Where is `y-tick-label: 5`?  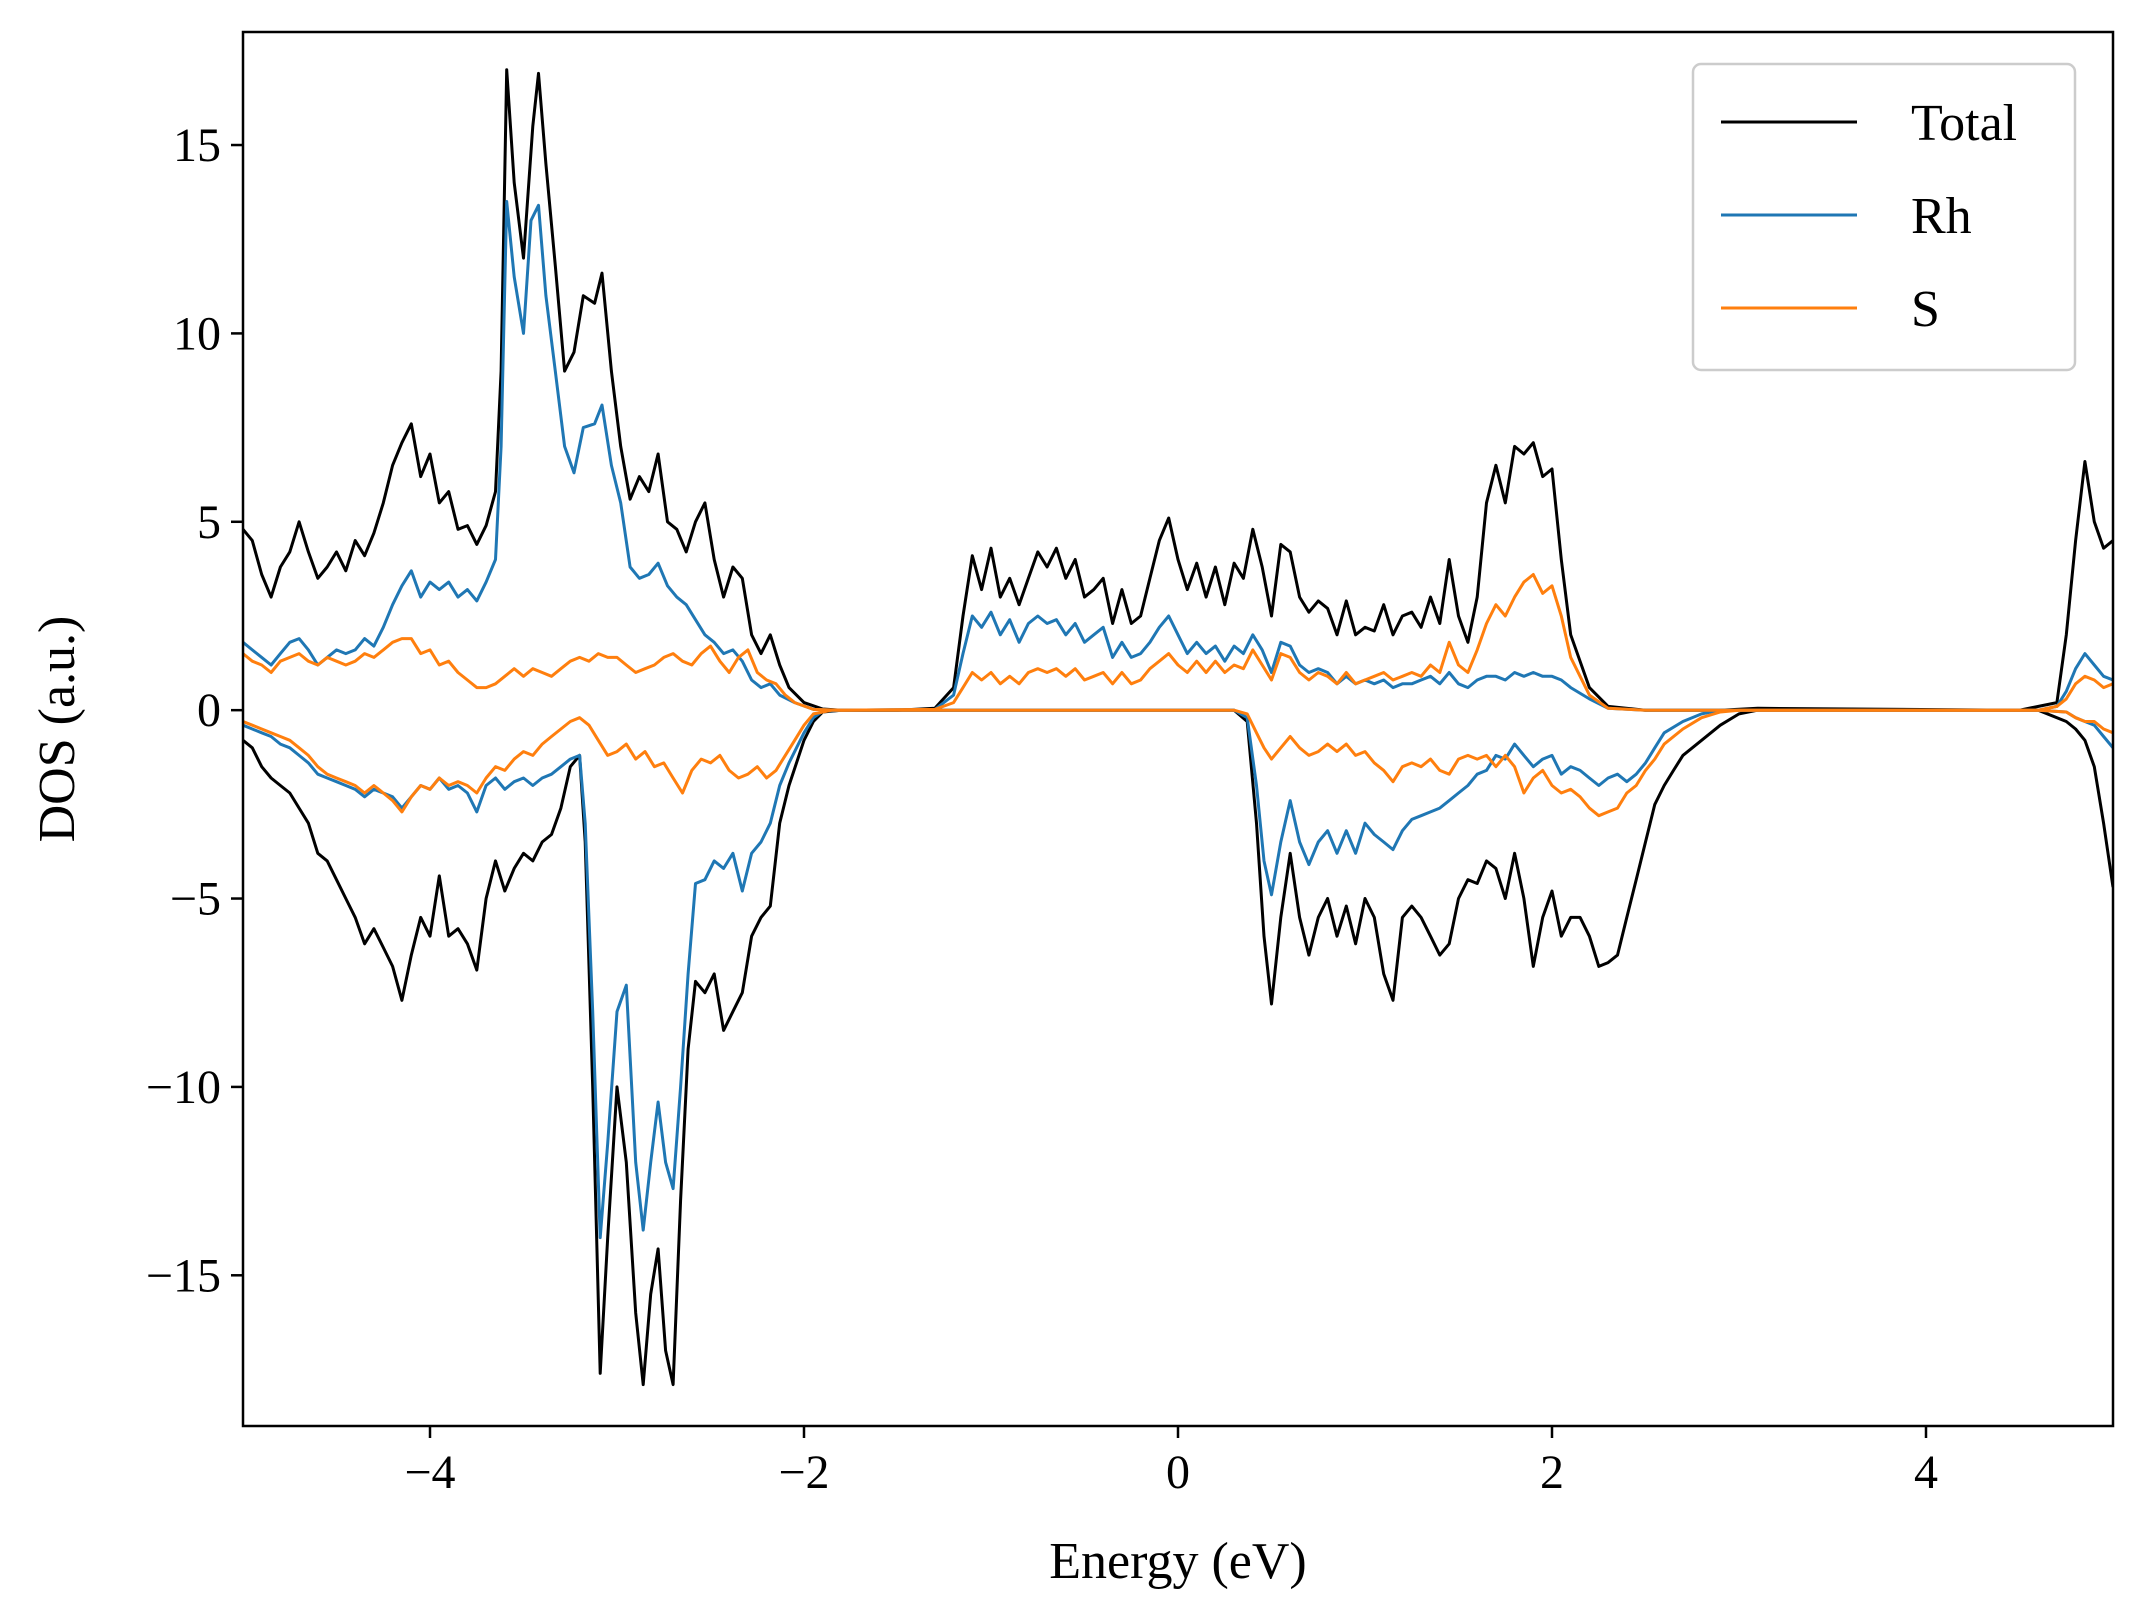 y-tick-label: 5 is located at coordinates (209, 522).